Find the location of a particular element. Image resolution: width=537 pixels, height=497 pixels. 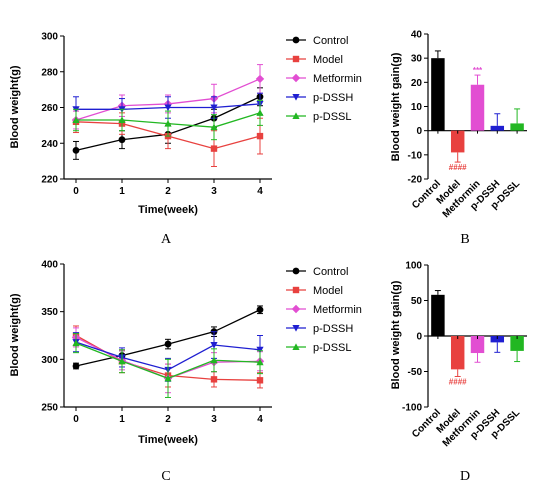

y-tick-label: 30 is located at coordinates (417, 59).